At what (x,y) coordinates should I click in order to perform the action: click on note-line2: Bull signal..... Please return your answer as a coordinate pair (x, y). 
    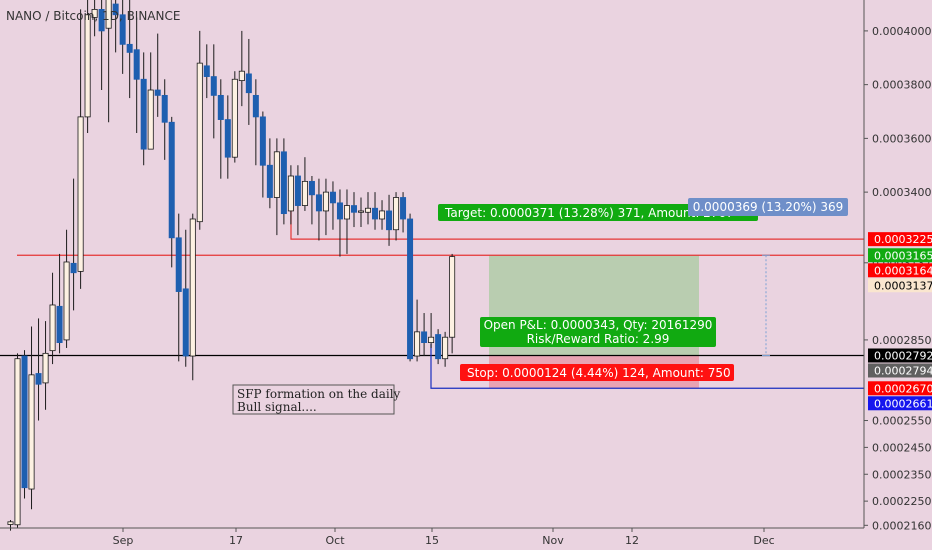
    Looking at the image, I should click on (277, 407).